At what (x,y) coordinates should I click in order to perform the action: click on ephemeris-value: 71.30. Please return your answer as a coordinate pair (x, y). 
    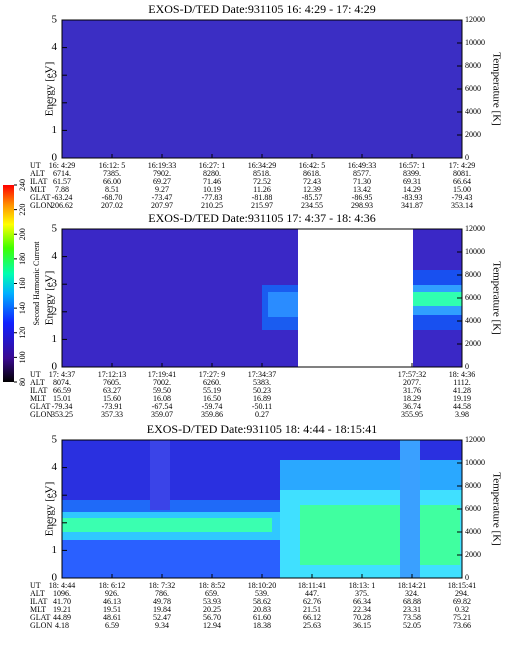
    Looking at the image, I should click on (362, 181).